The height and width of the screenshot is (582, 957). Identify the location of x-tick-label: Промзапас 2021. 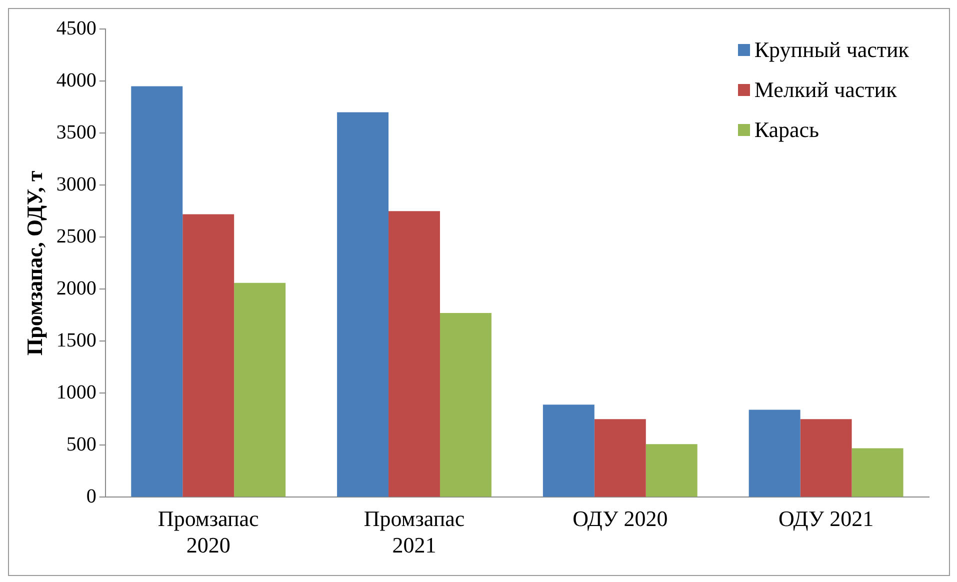
(414, 532).